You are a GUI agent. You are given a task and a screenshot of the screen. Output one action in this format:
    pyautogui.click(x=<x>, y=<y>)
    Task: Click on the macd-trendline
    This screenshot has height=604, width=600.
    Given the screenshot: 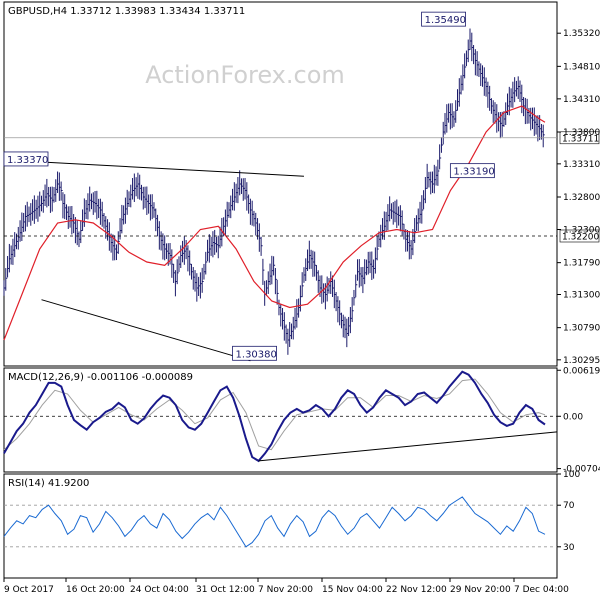 What is the action you would take?
    pyautogui.click(x=408, y=446)
    